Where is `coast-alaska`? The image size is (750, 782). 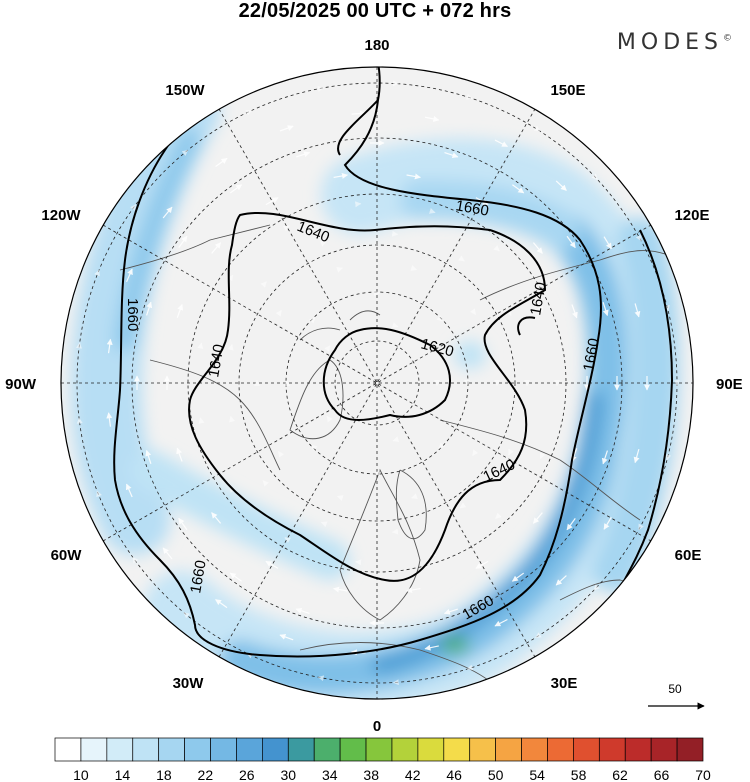 coast-alaska is located at coordinates (195, 247).